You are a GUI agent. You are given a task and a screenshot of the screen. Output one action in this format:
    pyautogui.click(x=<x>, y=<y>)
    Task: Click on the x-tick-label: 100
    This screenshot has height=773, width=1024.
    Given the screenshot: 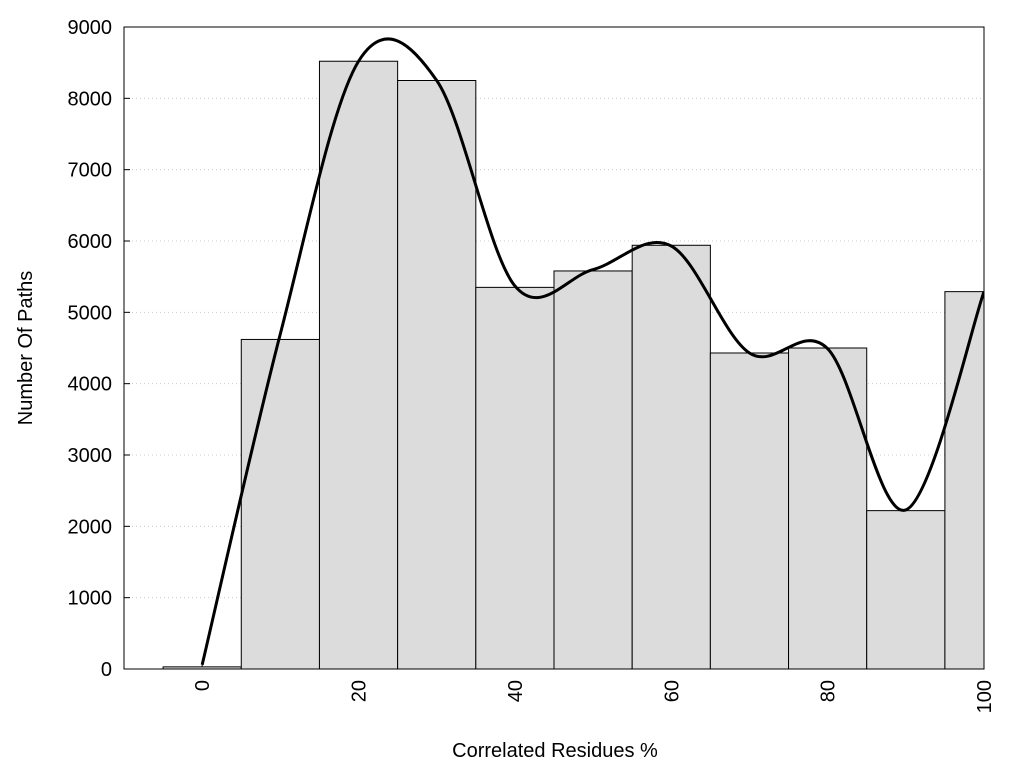 What is the action you would take?
    pyautogui.click(x=985, y=696)
    